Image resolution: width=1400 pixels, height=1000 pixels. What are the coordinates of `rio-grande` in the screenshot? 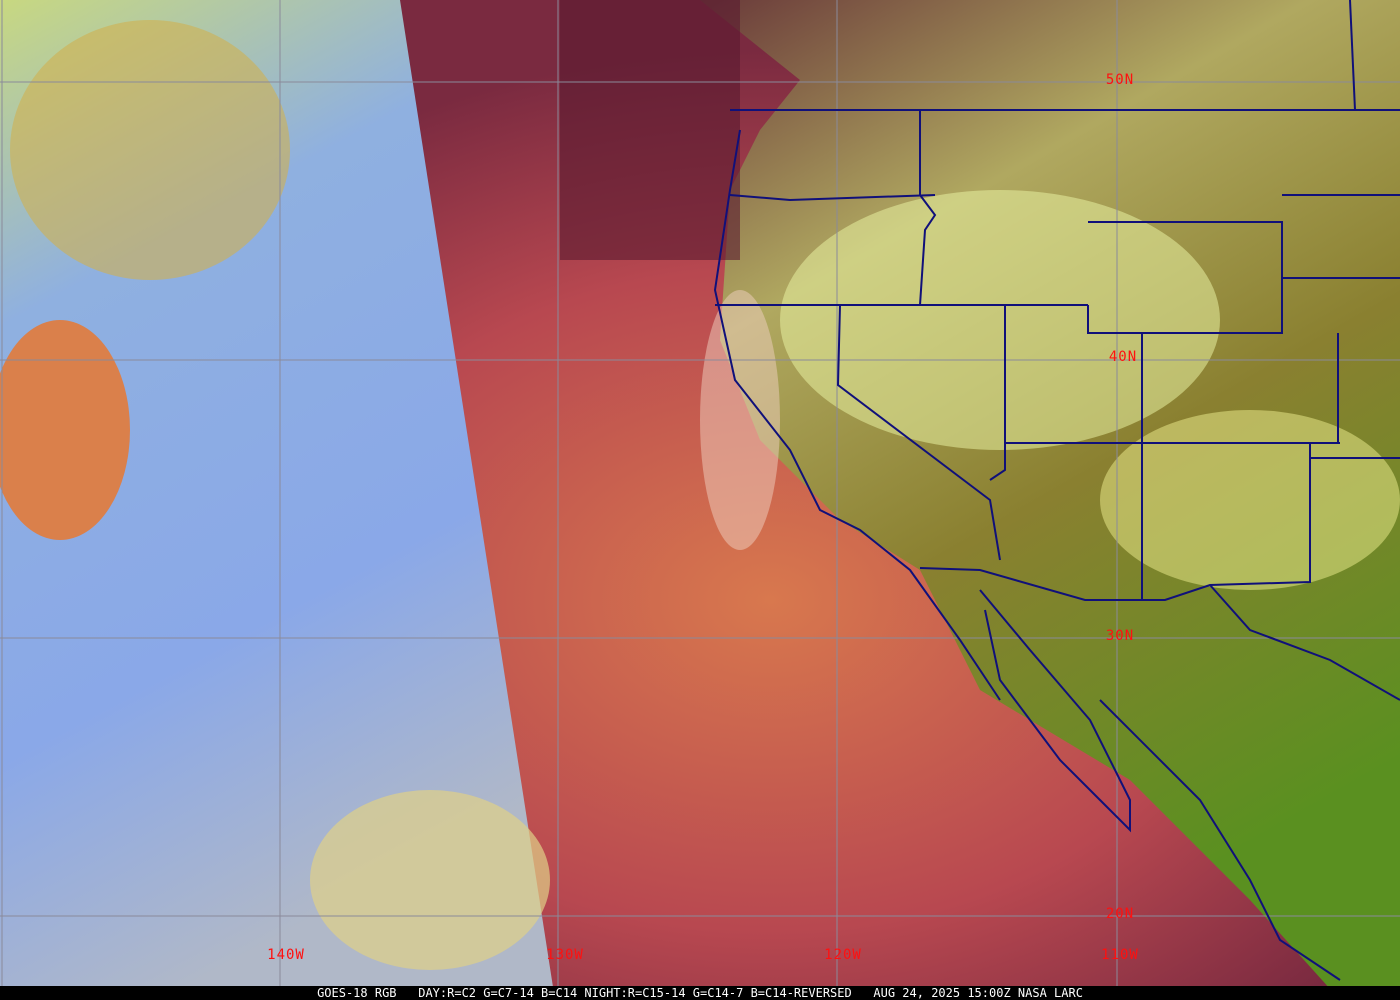 It's located at (1304, 642).